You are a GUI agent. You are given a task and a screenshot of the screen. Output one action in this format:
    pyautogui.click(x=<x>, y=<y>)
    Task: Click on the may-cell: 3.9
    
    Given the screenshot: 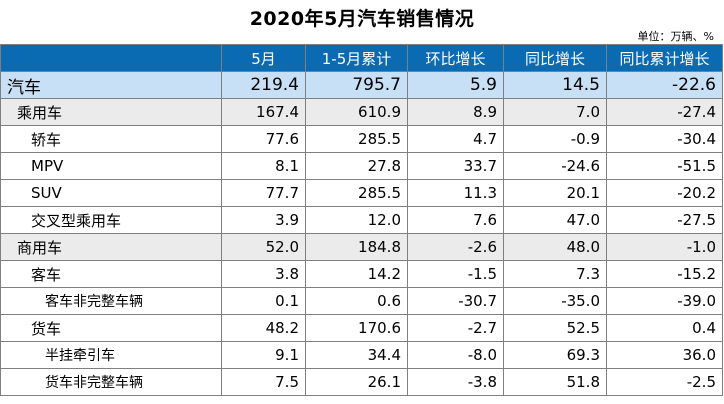 What is the action you would take?
    pyautogui.click(x=263, y=220)
    